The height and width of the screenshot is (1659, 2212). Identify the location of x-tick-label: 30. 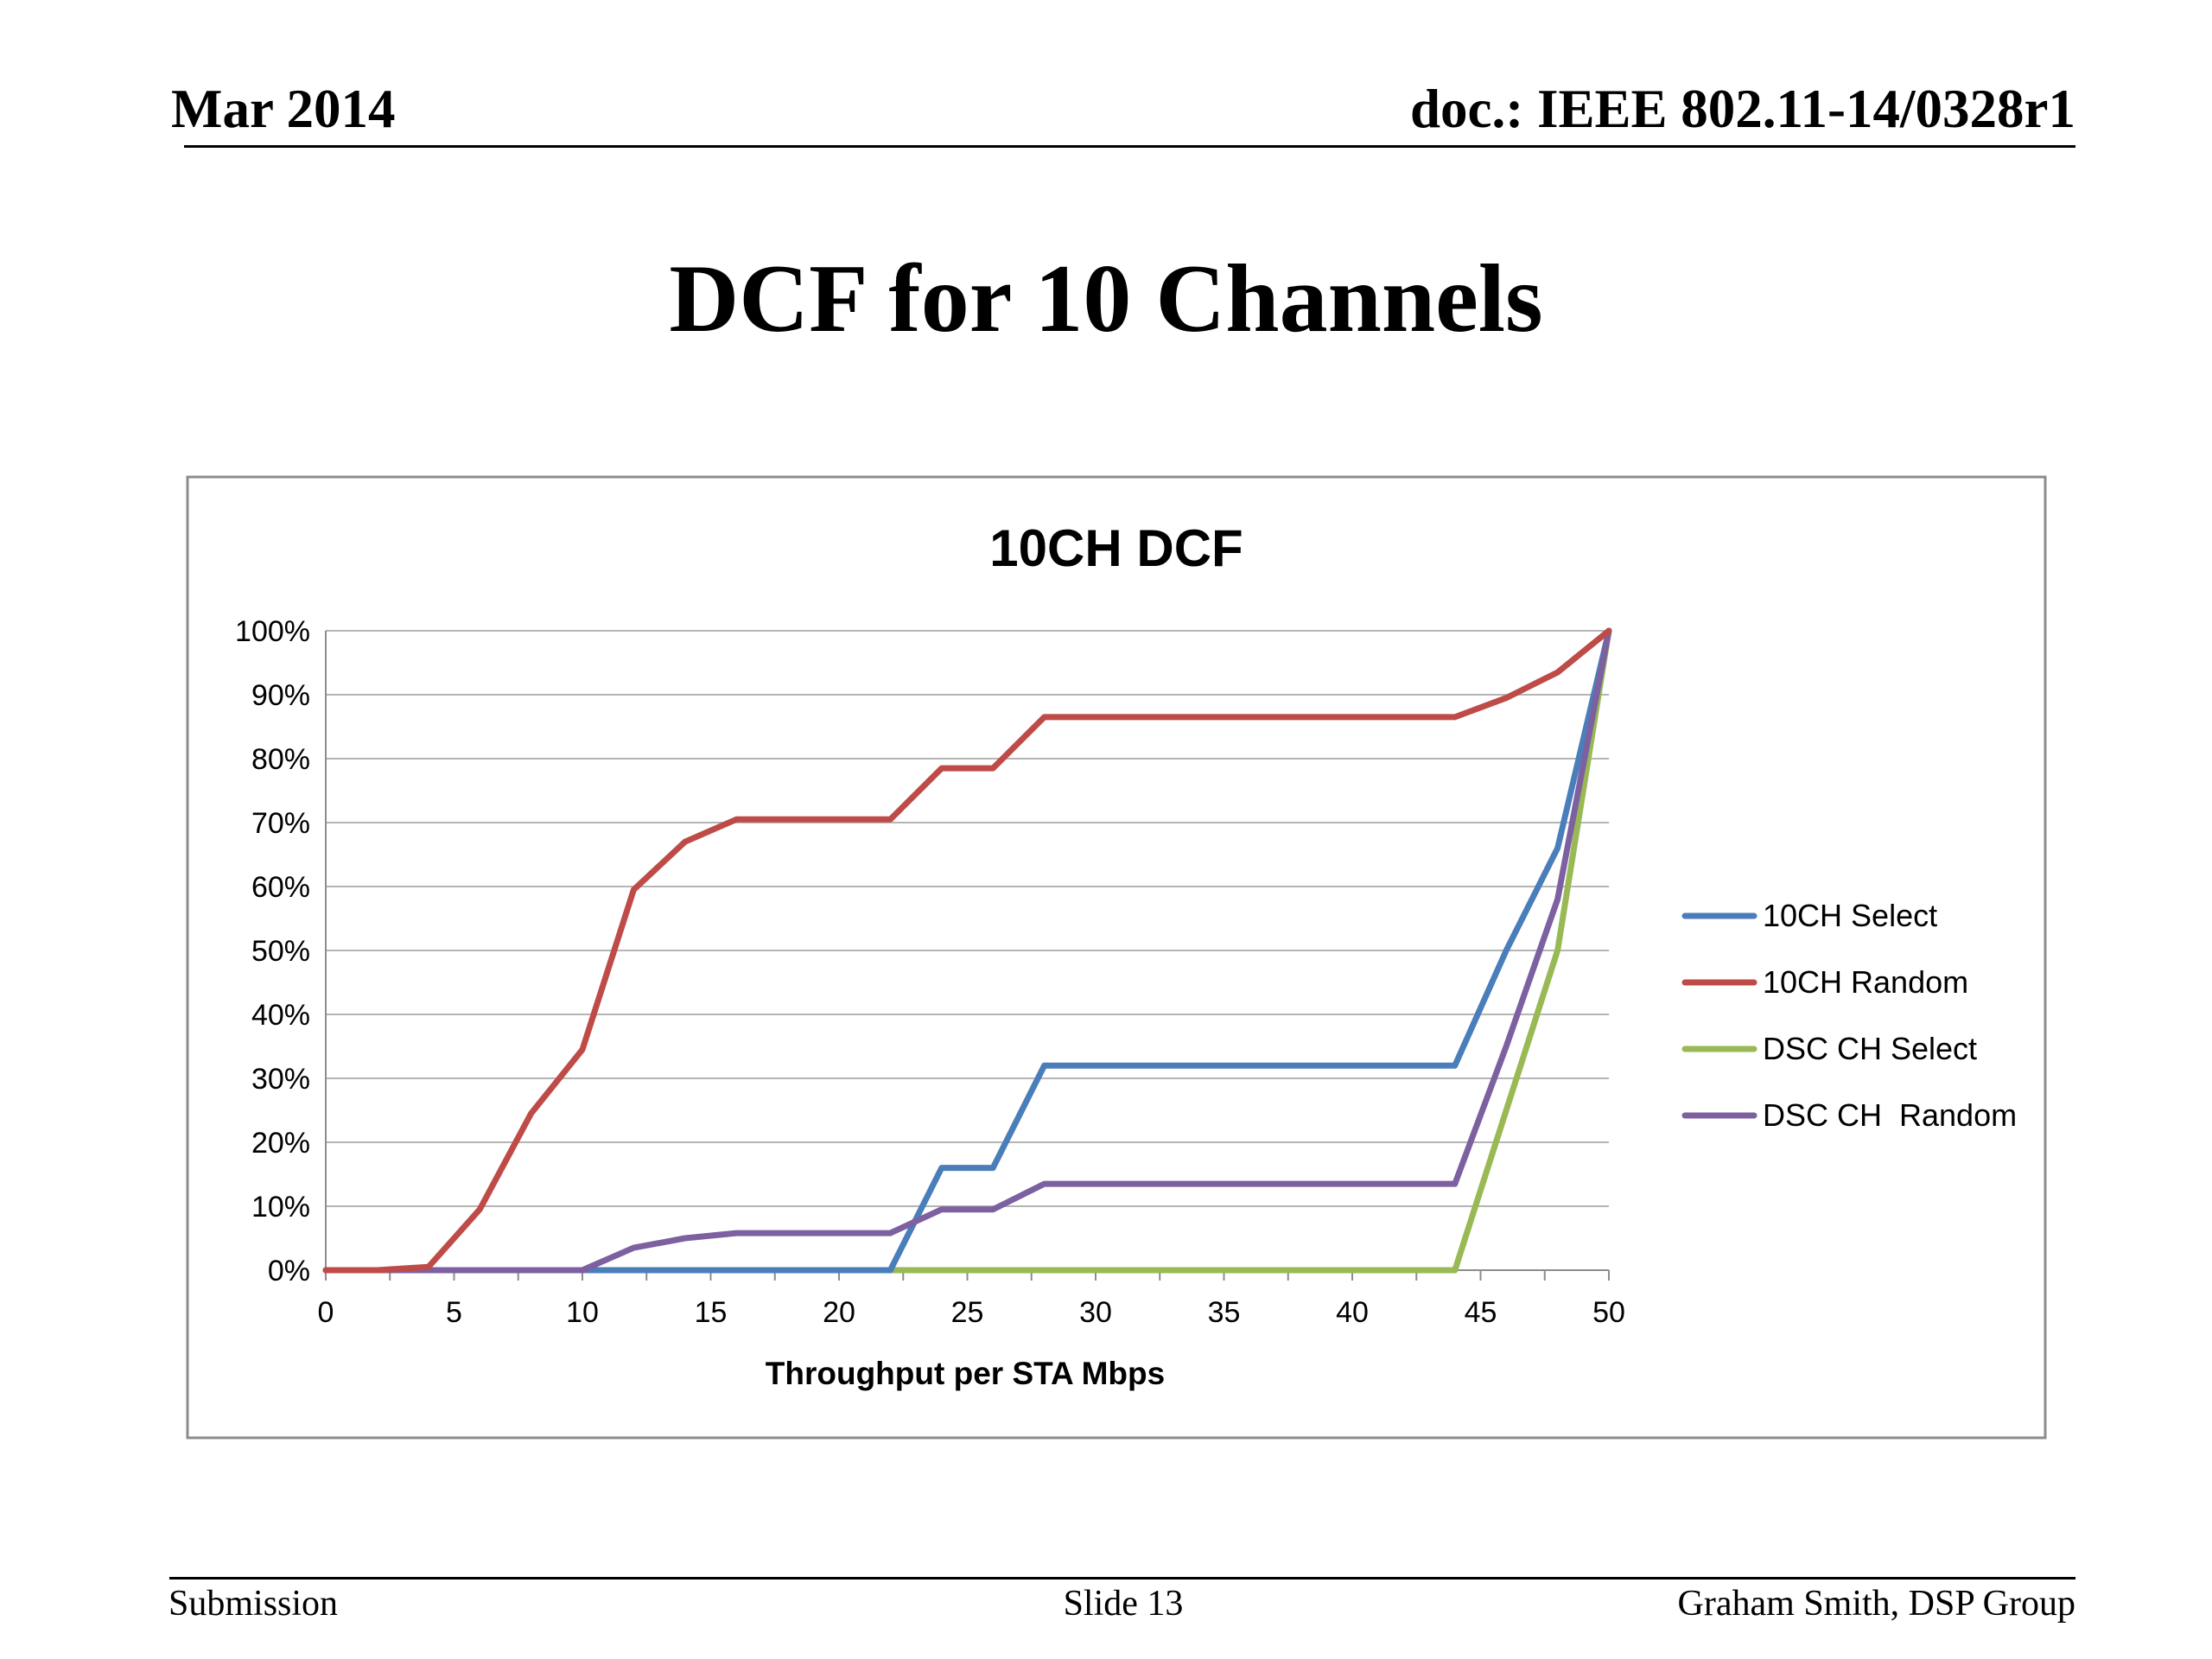
(1095, 1312).